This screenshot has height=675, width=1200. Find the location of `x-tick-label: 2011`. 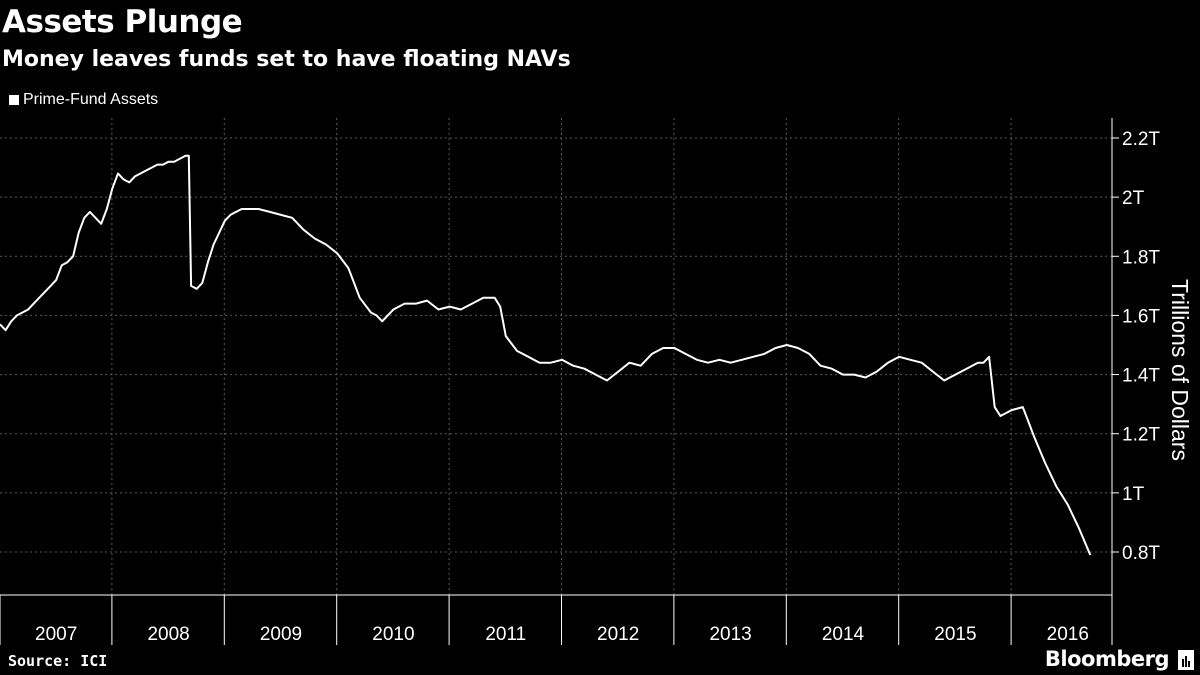

x-tick-label: 2011 is located at coordinates (505, 634).